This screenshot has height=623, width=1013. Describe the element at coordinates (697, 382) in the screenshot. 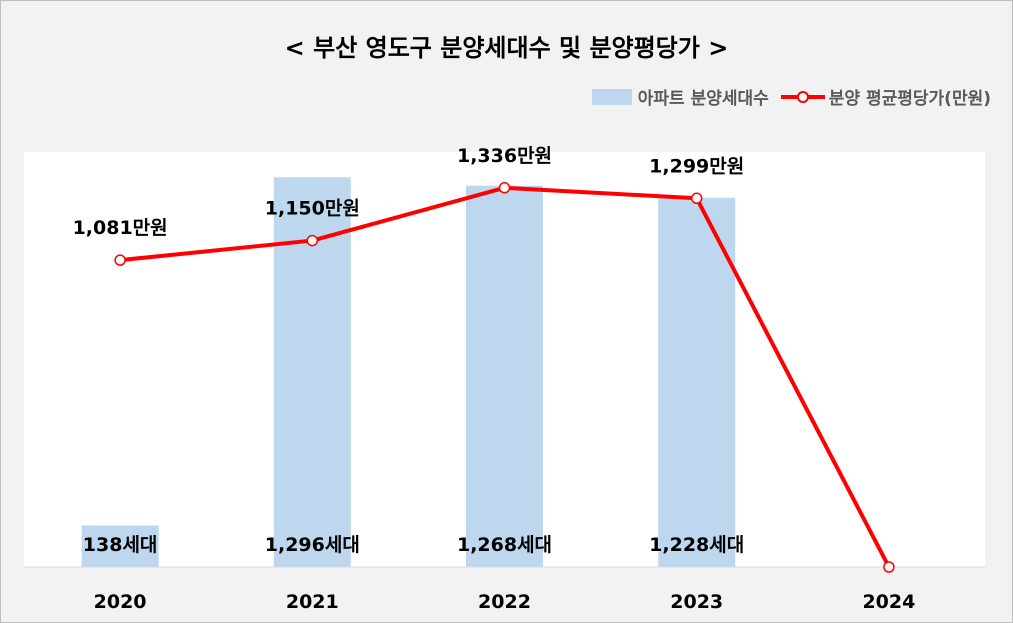

I see `bar-2023` at that location.